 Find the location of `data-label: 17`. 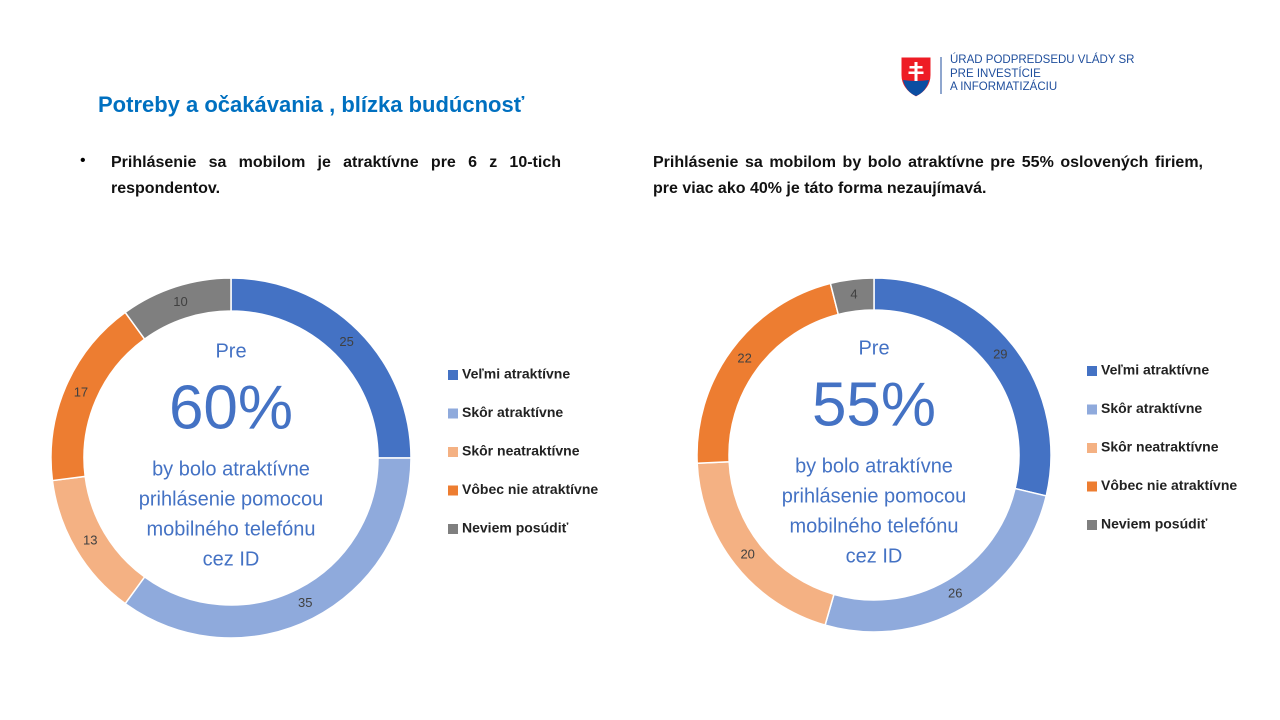

data-label: 17 is located at coordinates (81, 392).